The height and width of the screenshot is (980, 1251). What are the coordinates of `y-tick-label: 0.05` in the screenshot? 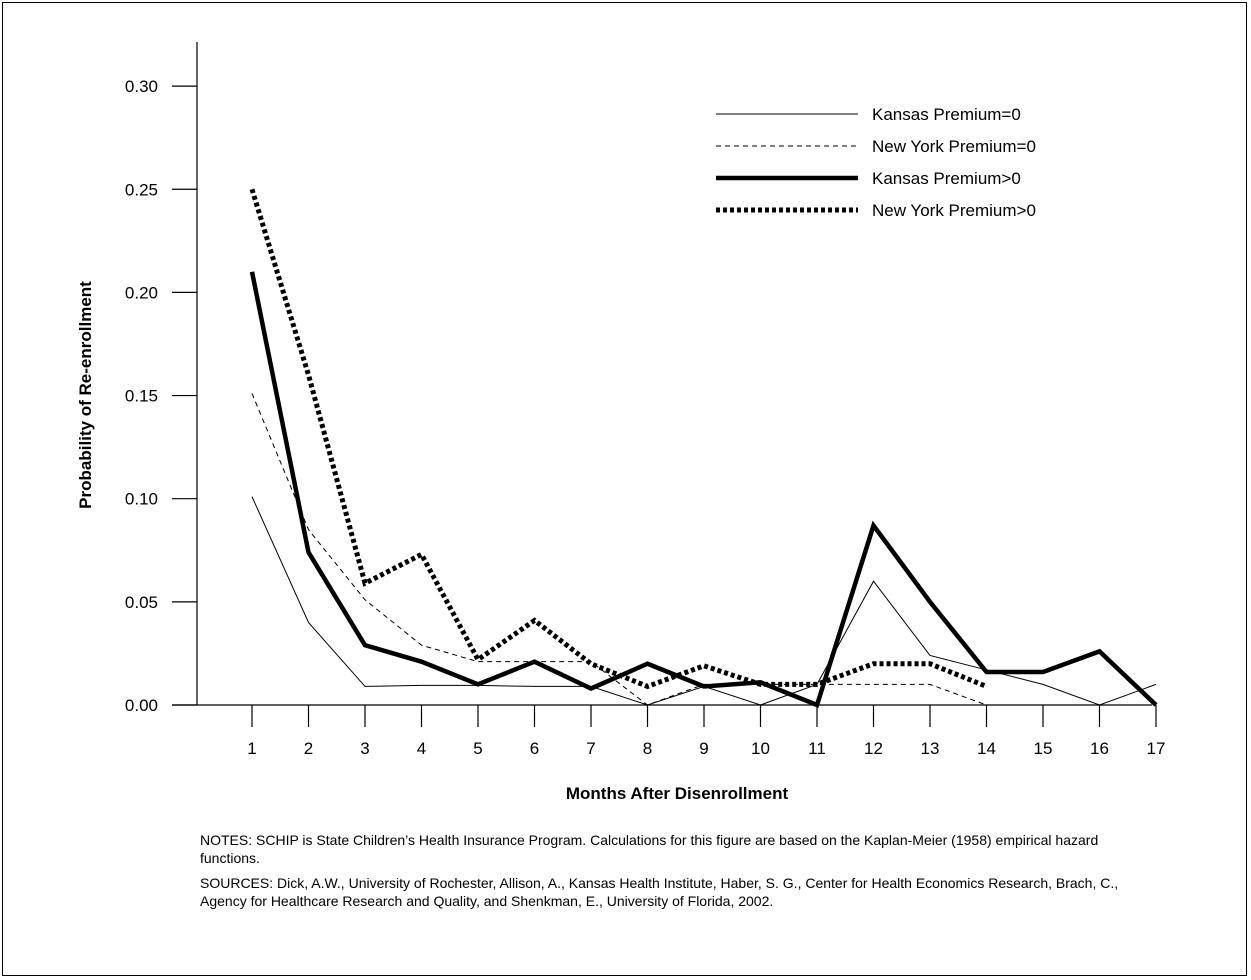 It's located at (141, 602).